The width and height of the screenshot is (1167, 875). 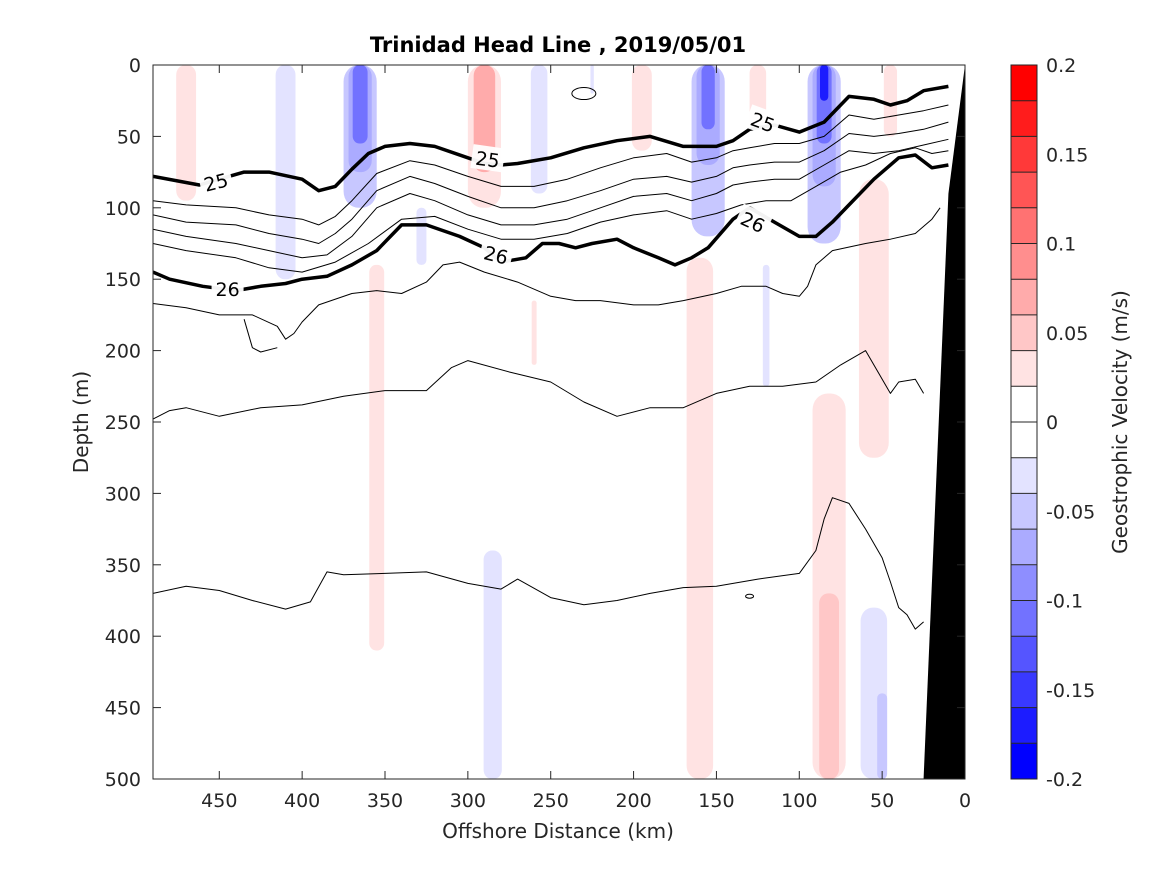 I want to click on x-tick-label: 100, so click(x=799, y=801).